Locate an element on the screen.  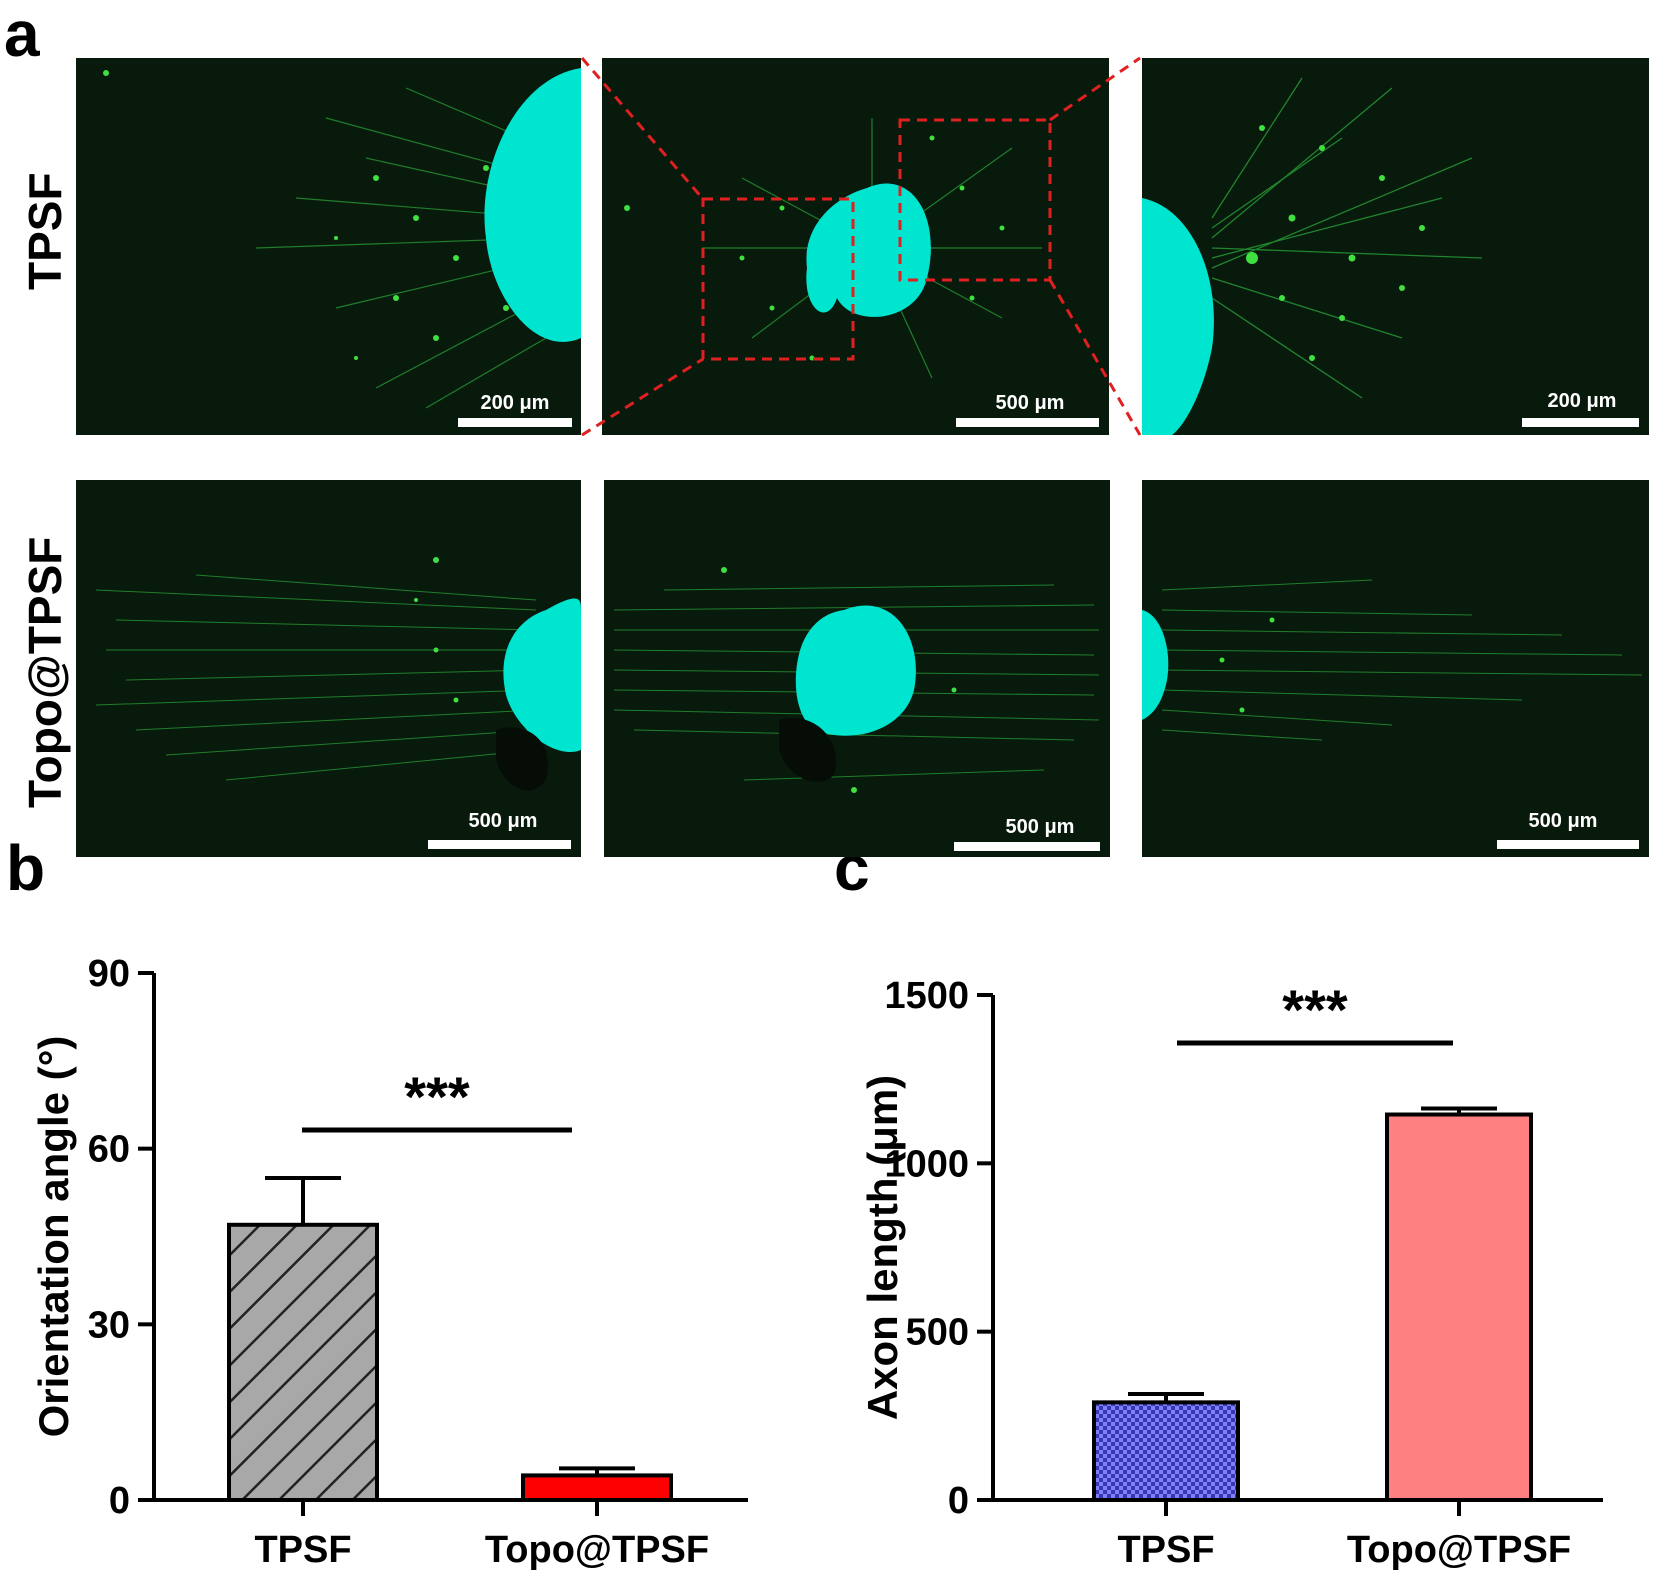
y-tick-label: 30 is located at coordinates (109, 1325).